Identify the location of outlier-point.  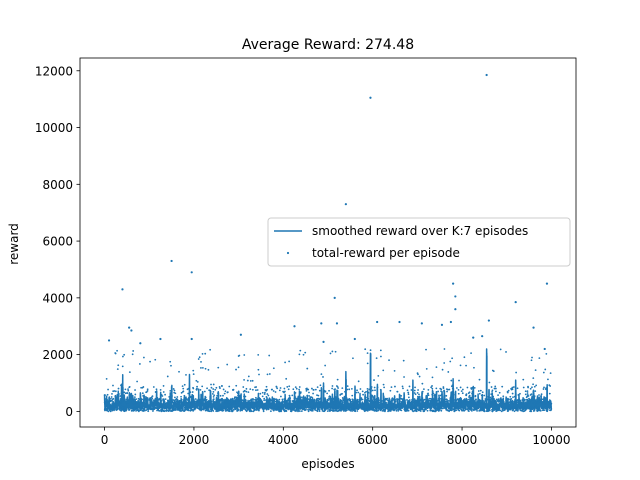
(129, 327).